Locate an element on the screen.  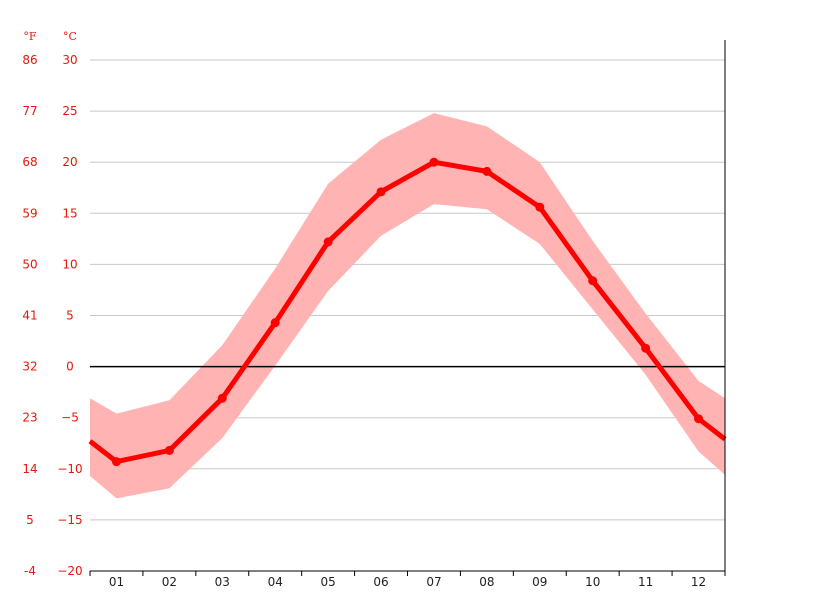
x-tick-label: 08 is located at coordinates (486, 582).